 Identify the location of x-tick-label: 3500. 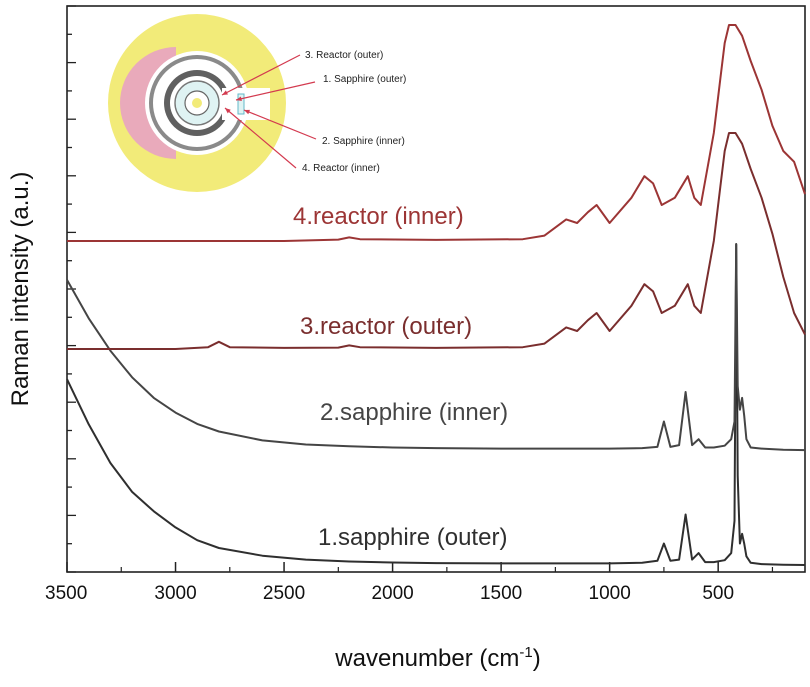
(66, 593).